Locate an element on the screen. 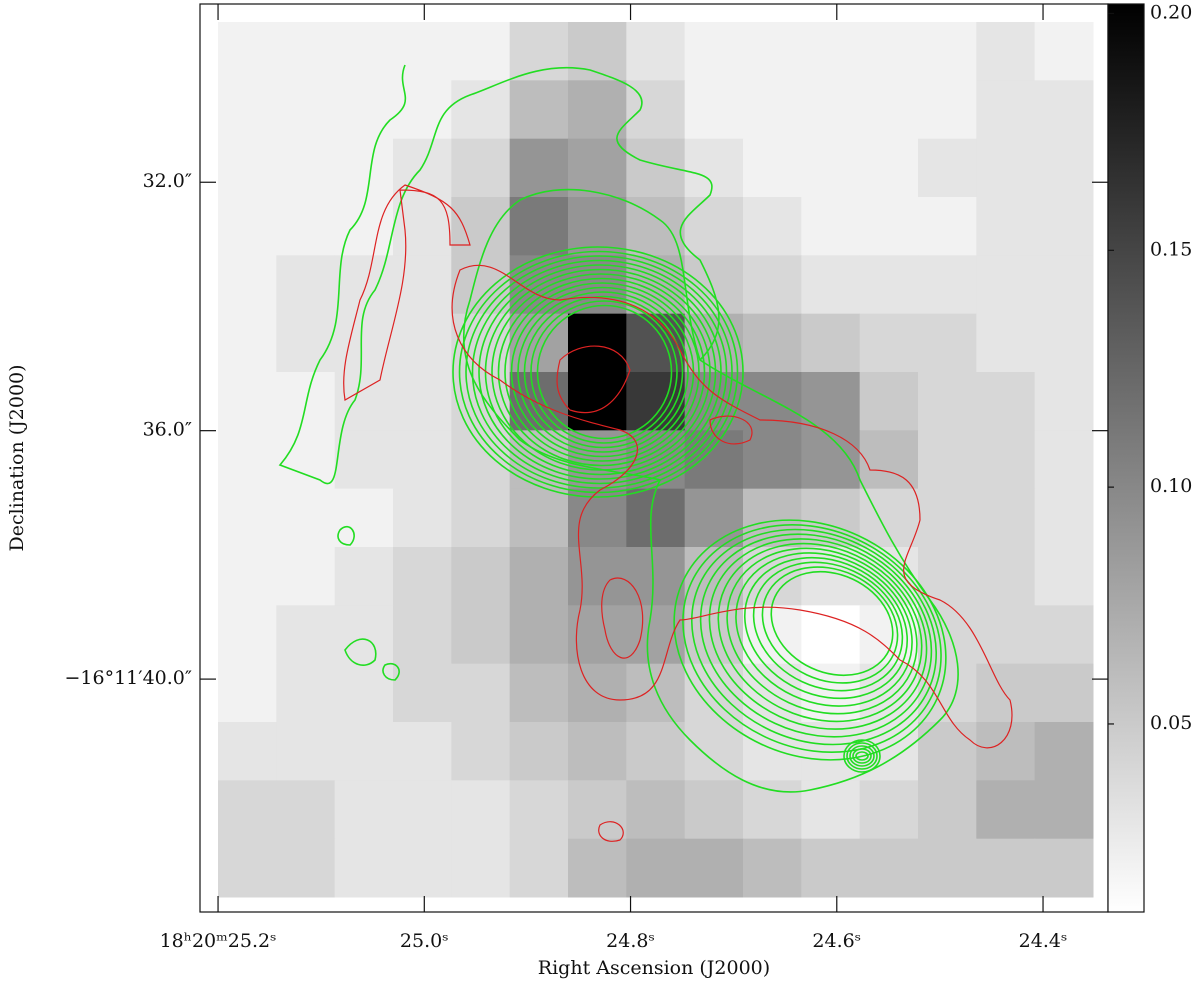  colorbar-tick-label: 0.15 is located at coordinates (1171, 249).